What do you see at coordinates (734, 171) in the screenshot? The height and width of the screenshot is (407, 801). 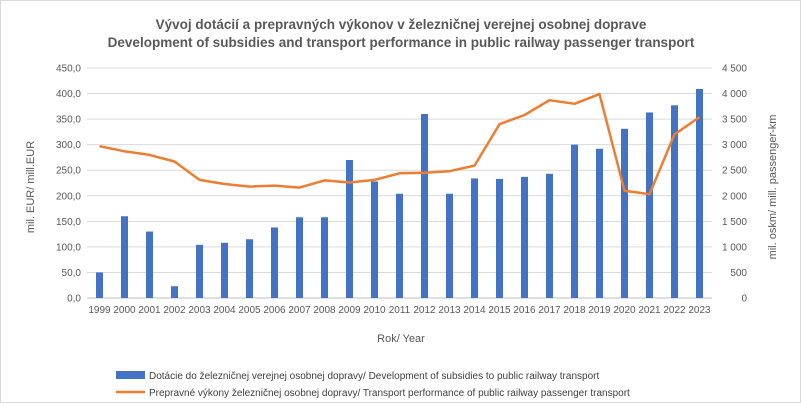 I see `right-tick-label: 2 500` at bounding box center [734, 171].